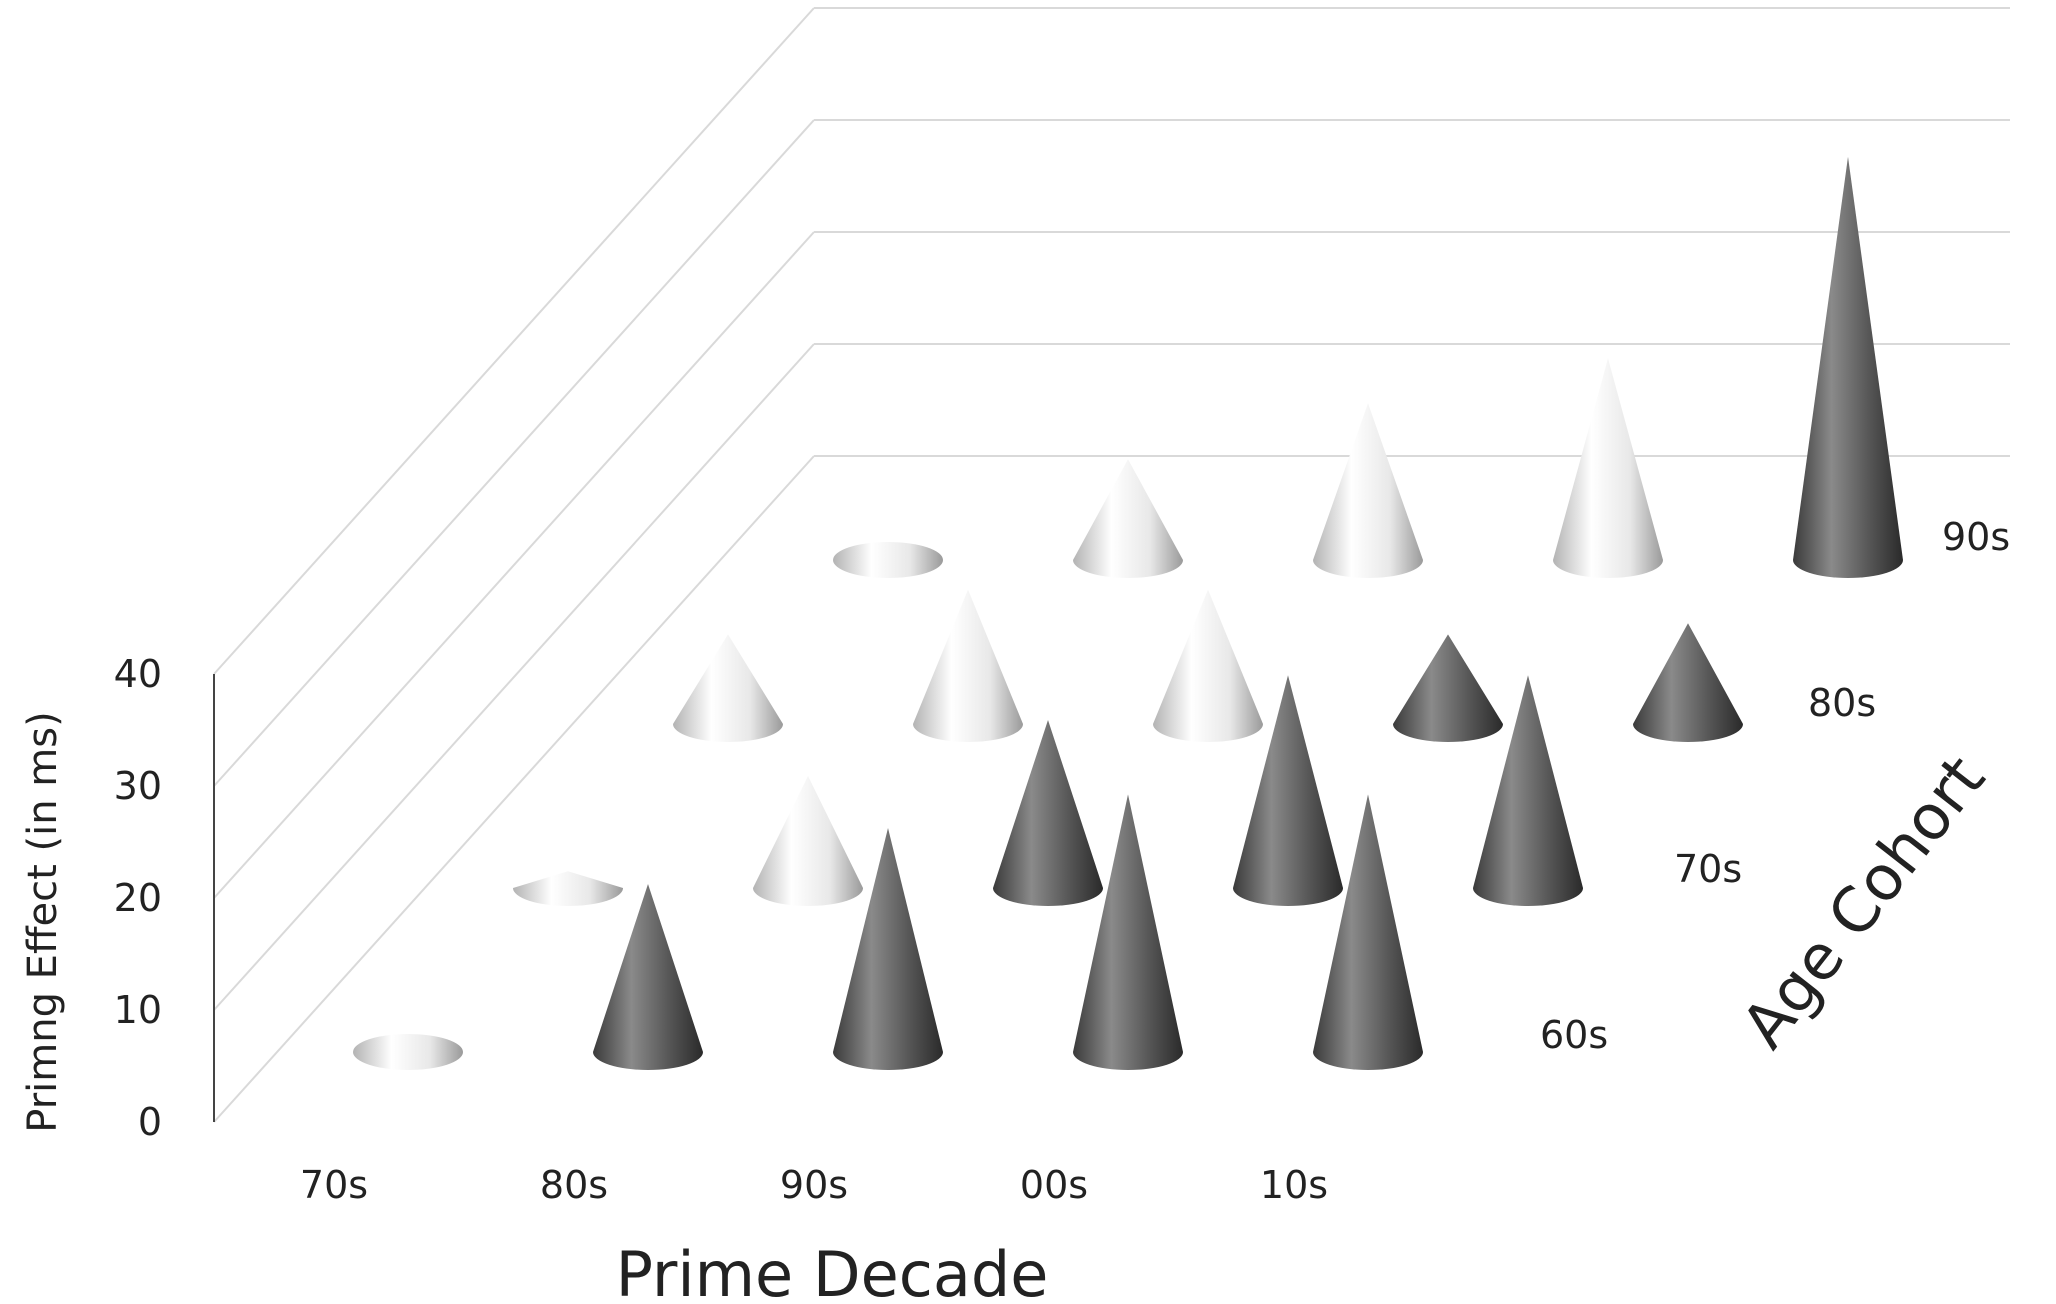 The width and height of the screenshot is (2056, 1304). I want to click on series-label: 70s, so click(1708, 869).